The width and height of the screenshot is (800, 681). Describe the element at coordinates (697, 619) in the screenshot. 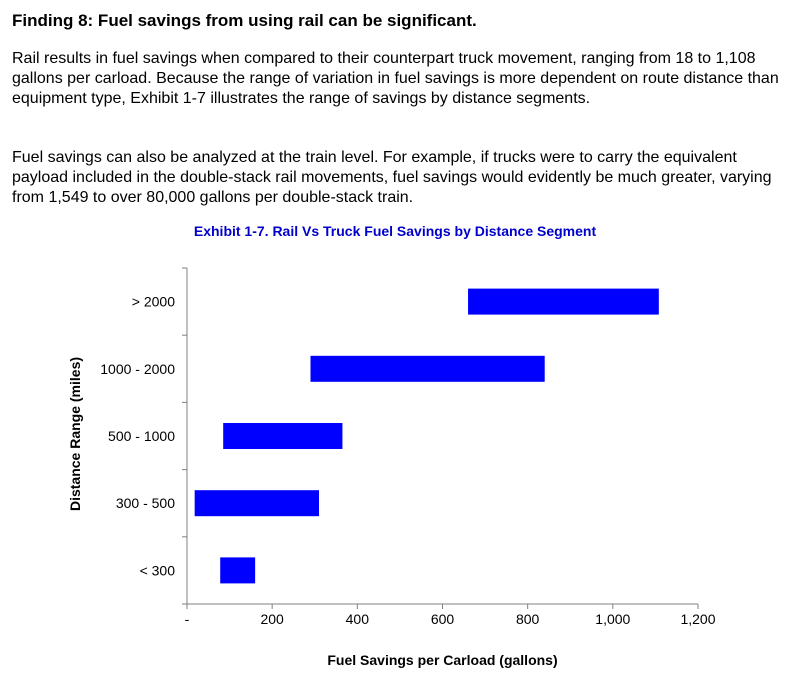

I see `x-tick-label: 1,200` at that location.